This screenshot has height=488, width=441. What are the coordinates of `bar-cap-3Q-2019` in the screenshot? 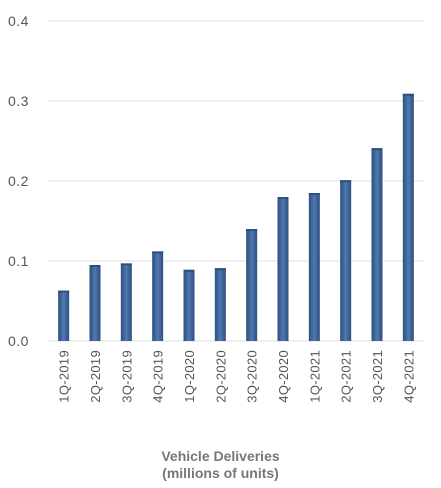 It's located at (126, 264).